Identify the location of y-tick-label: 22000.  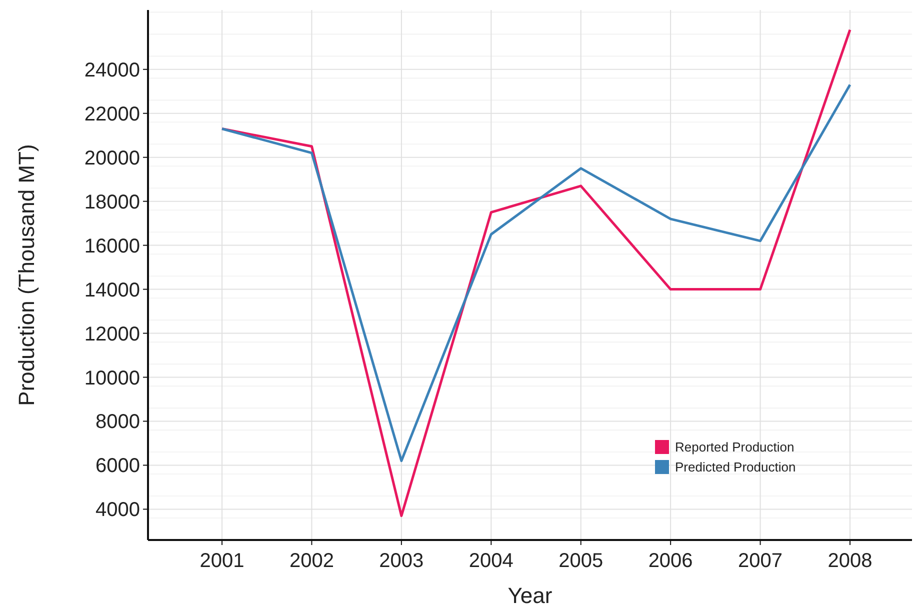
(112, 114).